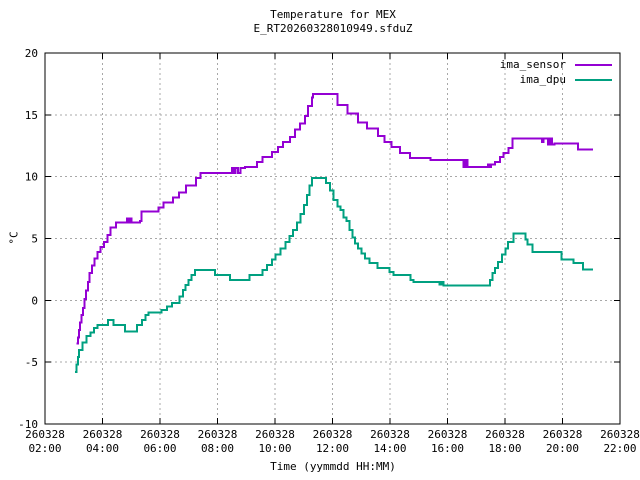 The width and height of the screenshot is (640, 480). Describe the element at coordinates (532, 64) in the screenshot. I see `legend-label-ima-sensor: ima_sensor` at that location.